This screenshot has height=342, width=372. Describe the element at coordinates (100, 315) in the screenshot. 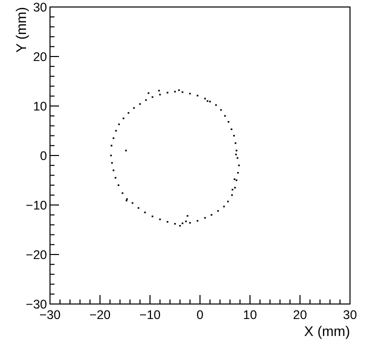

I see `x-tick-label: −20` at that location.